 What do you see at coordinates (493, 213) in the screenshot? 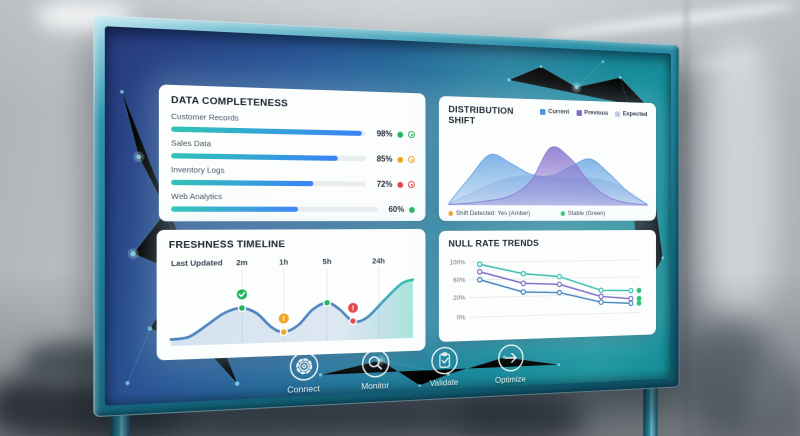
I see `annotation-label: Shift Detected: Yes (Amber)` at bounding box center [493, 213].